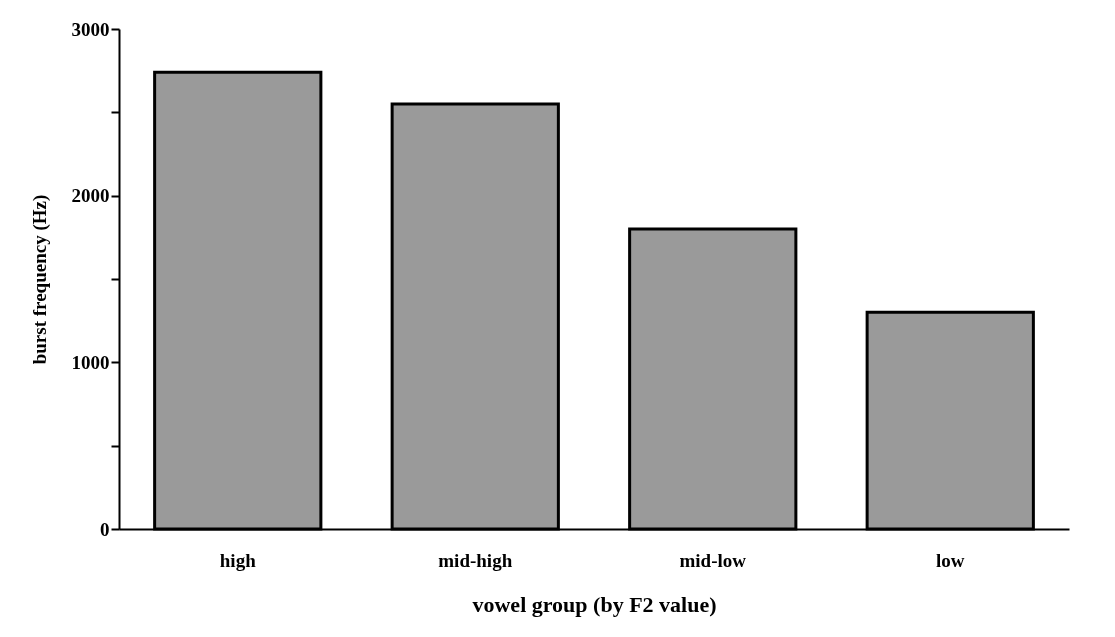 The image size is (1115, 637). I want to click on y-tick-label: 2000, so click(90, 196).